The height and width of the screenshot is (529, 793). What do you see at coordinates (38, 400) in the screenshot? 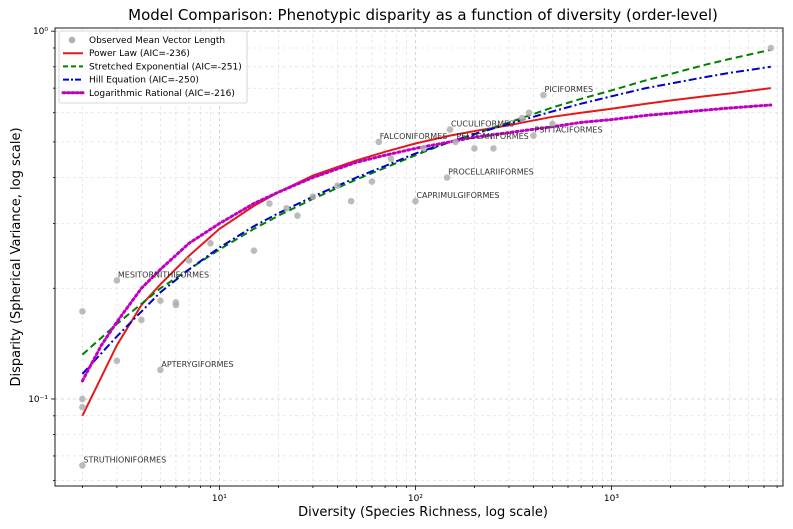
I see `y-tick-label: 10⁻¹` at bounding box center [38, 400].